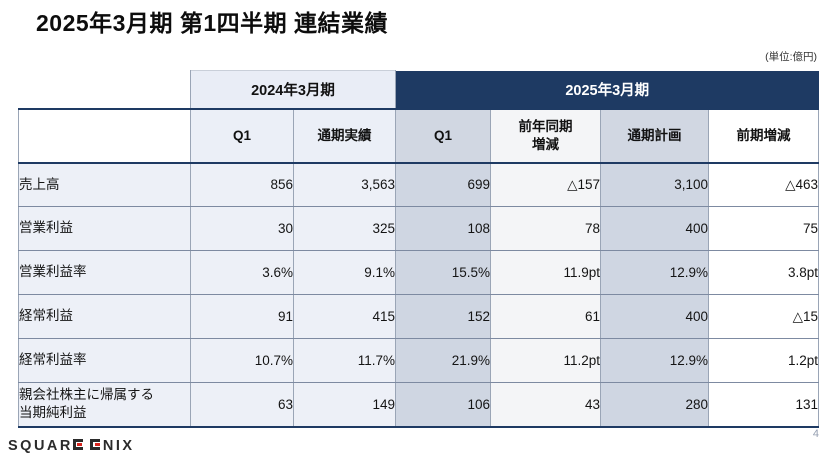  I want to click on cell-fy24-q1: 3.6%, so click(242, 272).